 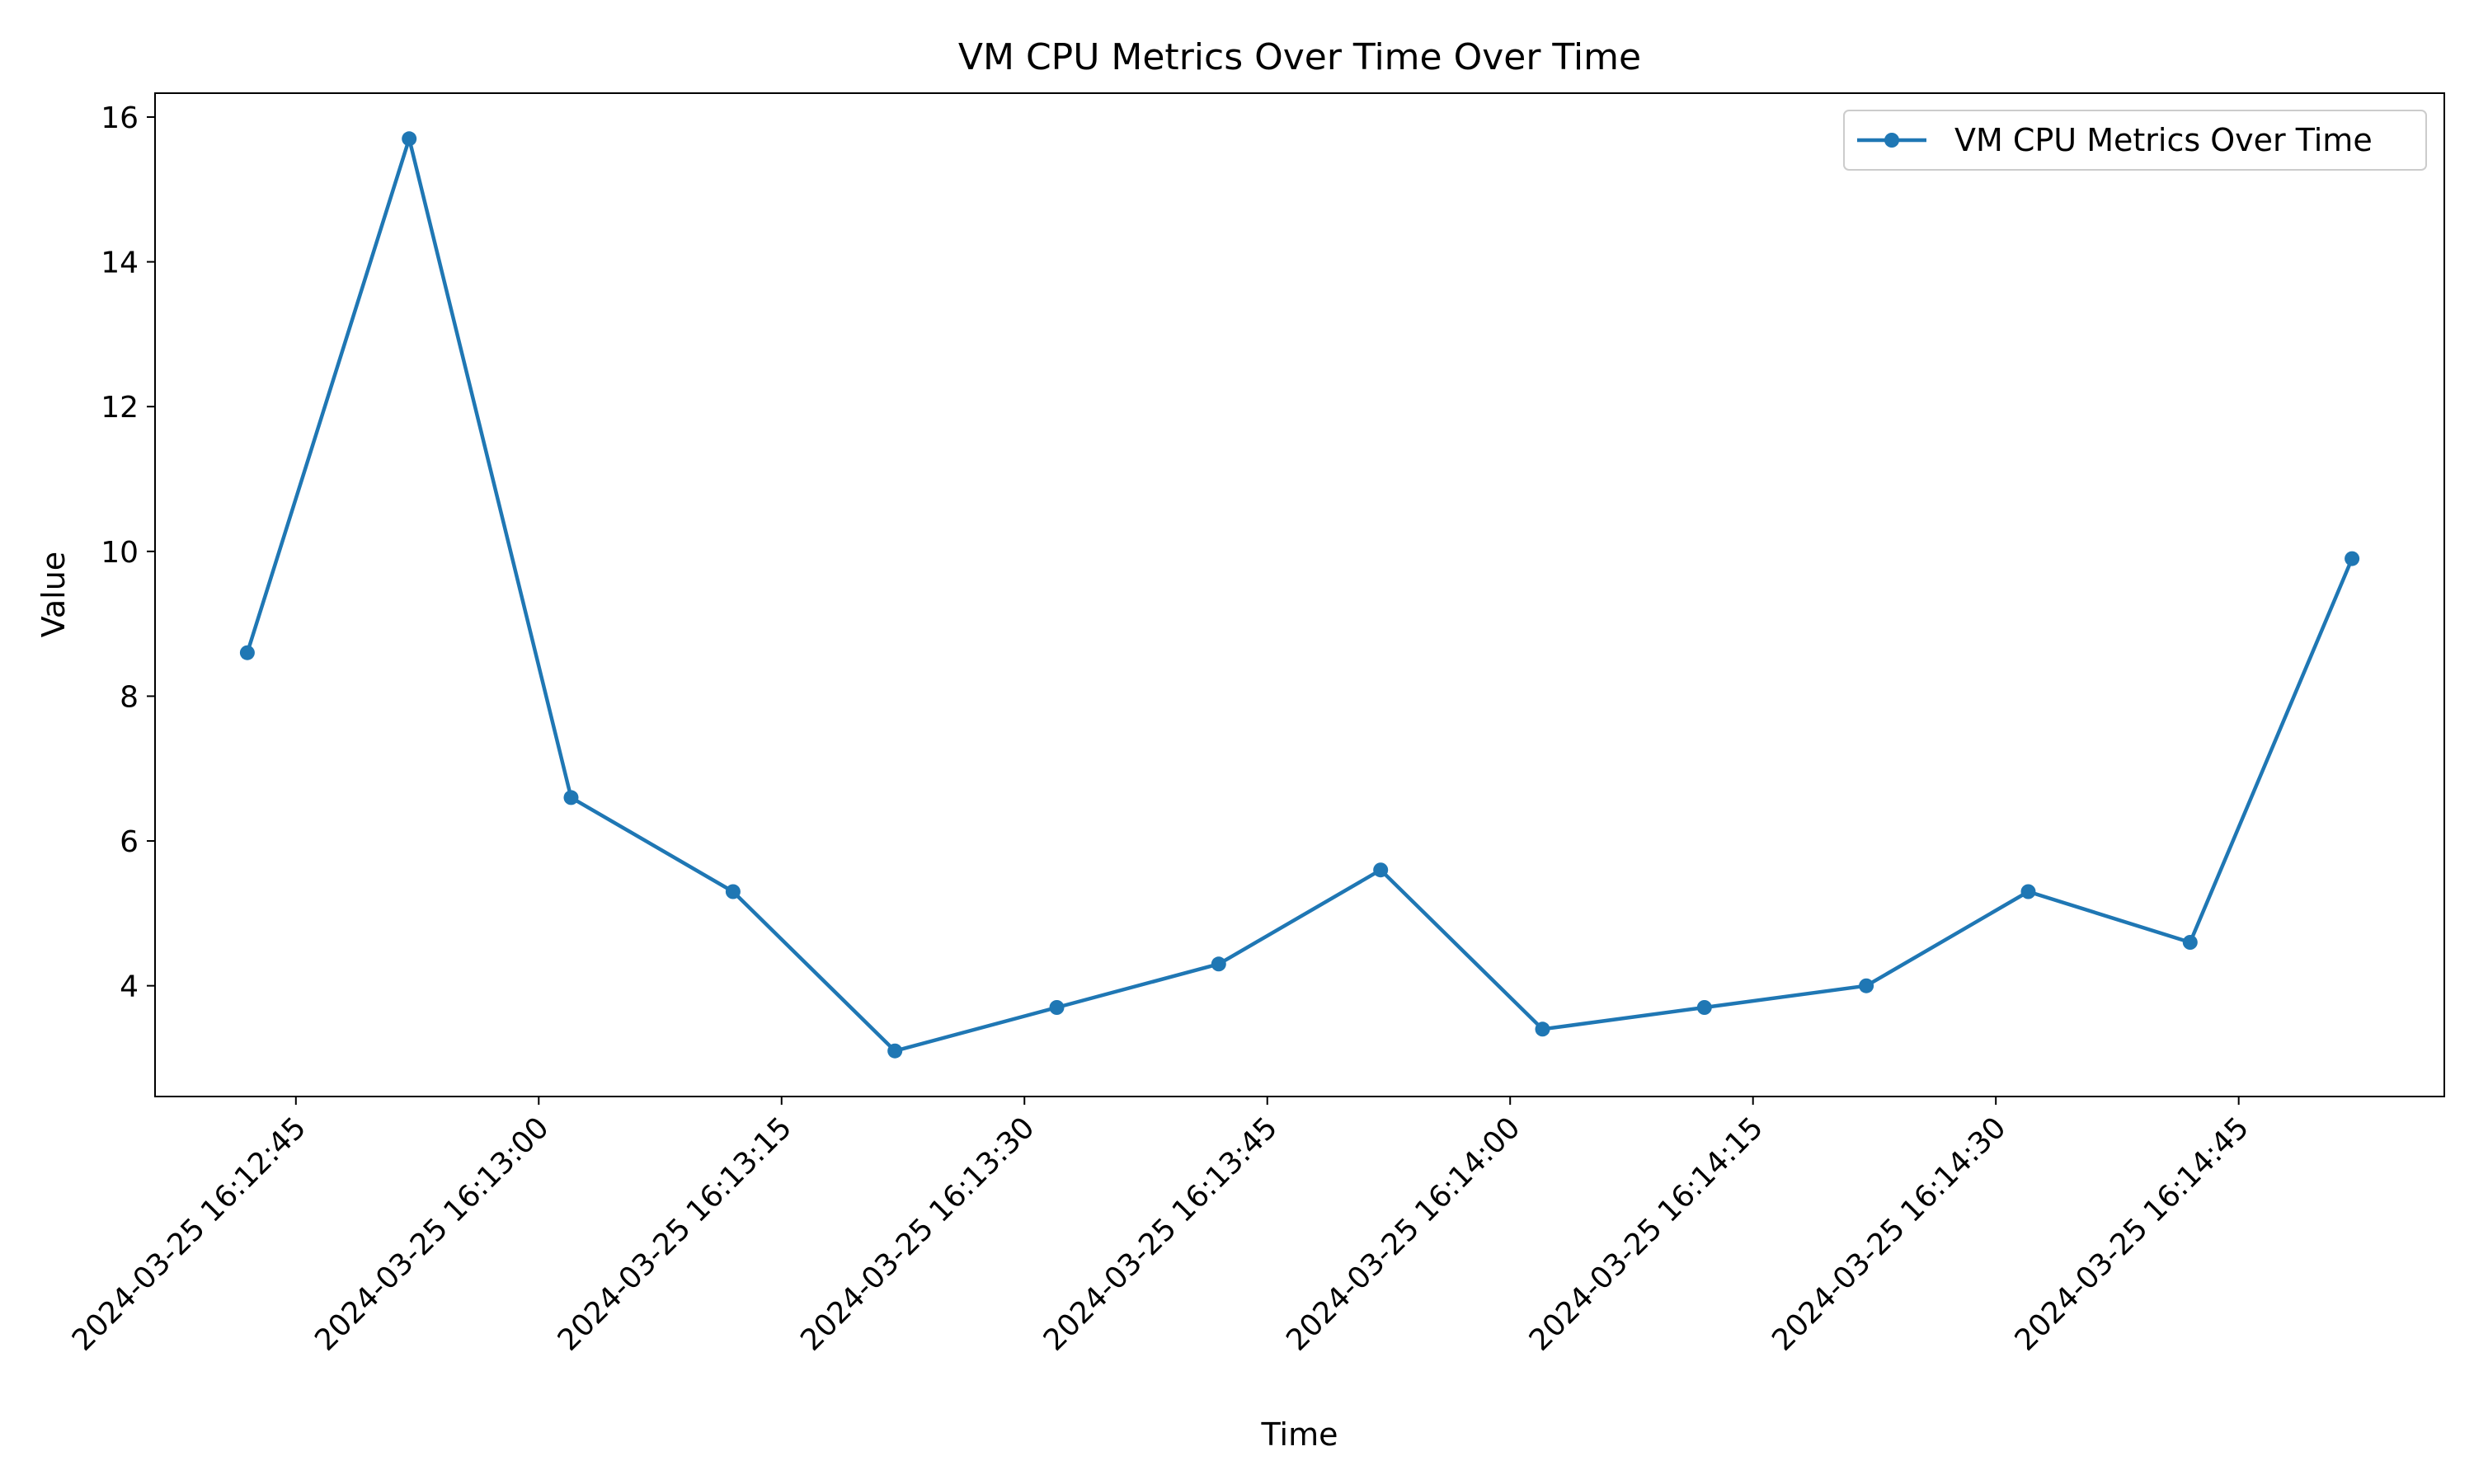 I want to click on y-tick-label: 12, so click(x=120, y=408).